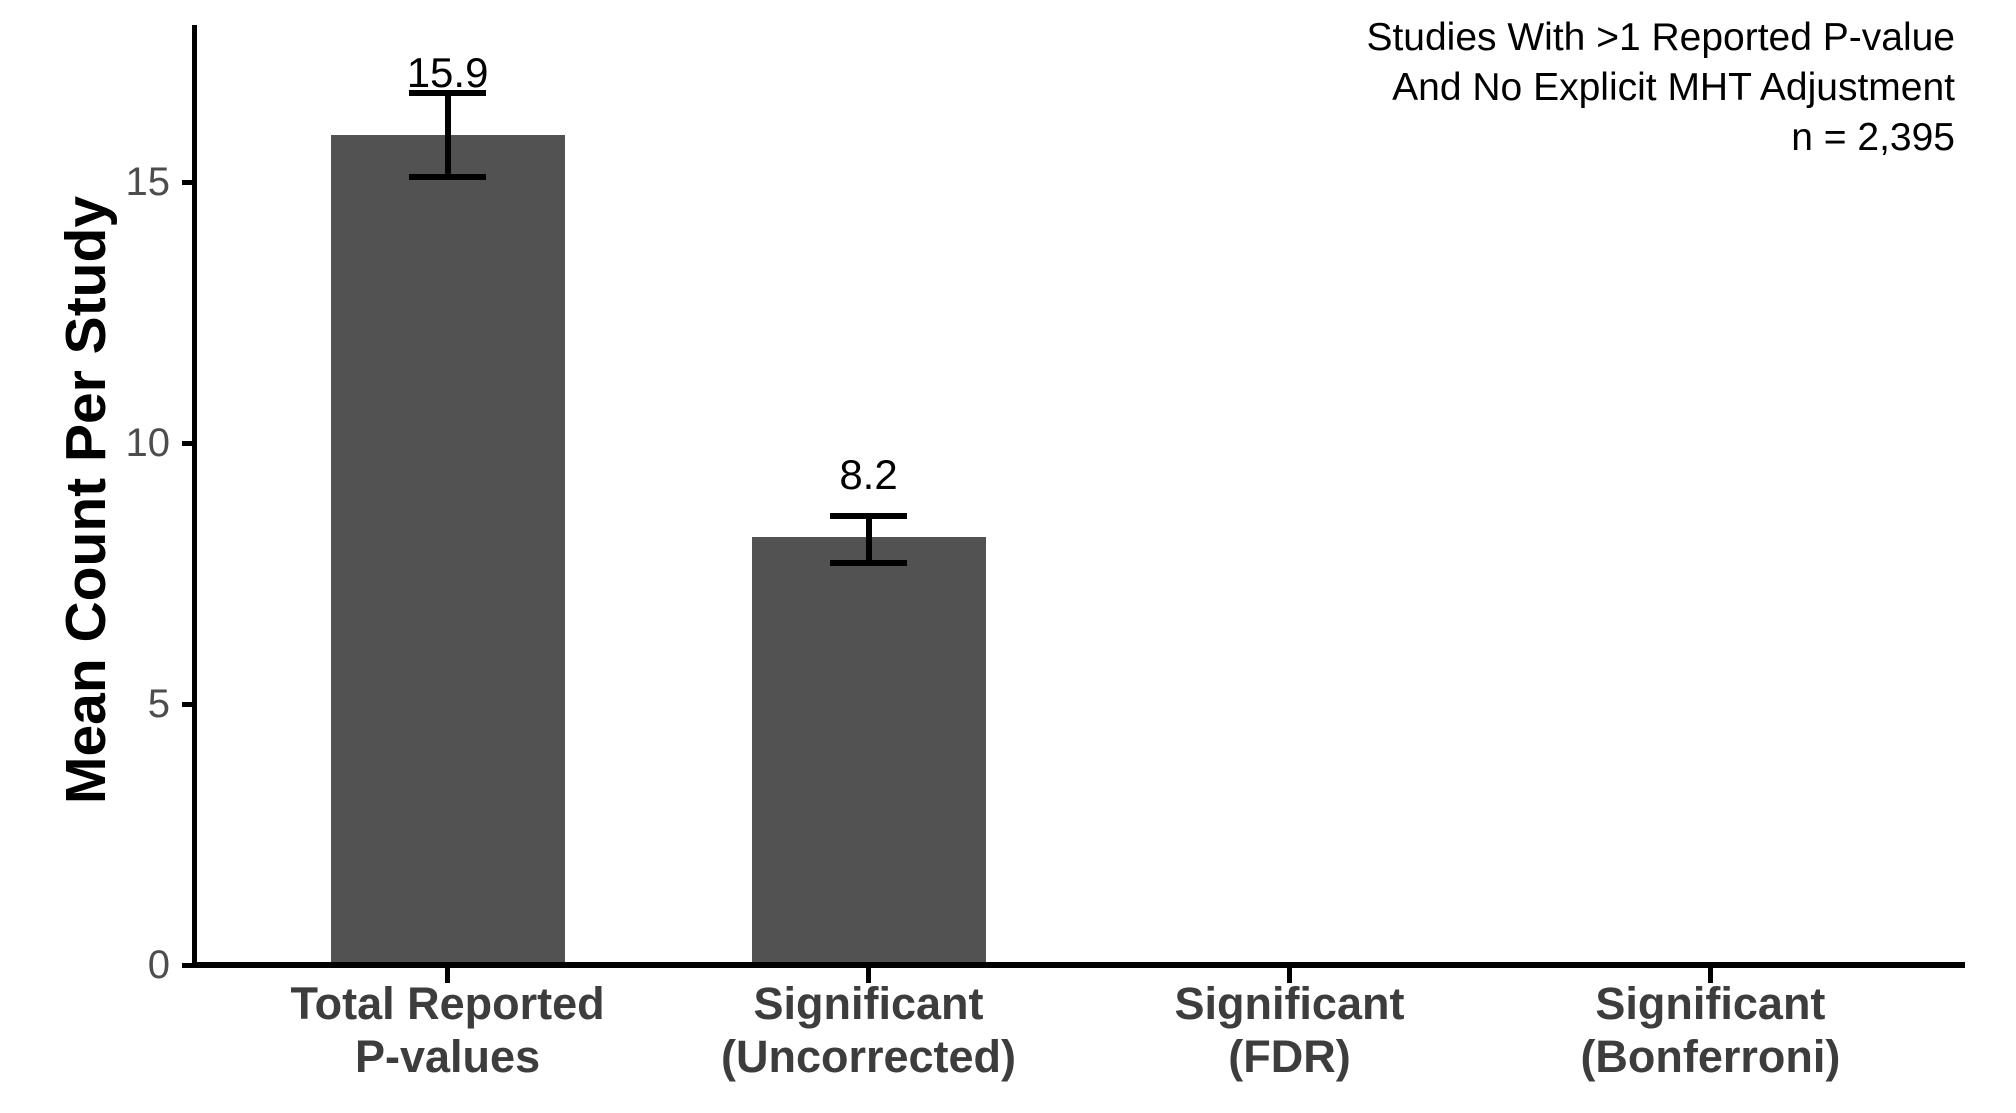 Image resolution: width=2016 pixels, height=1113 pixels. I want to click on x-tick-label: Significant (Bonferroni), so click(1710, 1030).